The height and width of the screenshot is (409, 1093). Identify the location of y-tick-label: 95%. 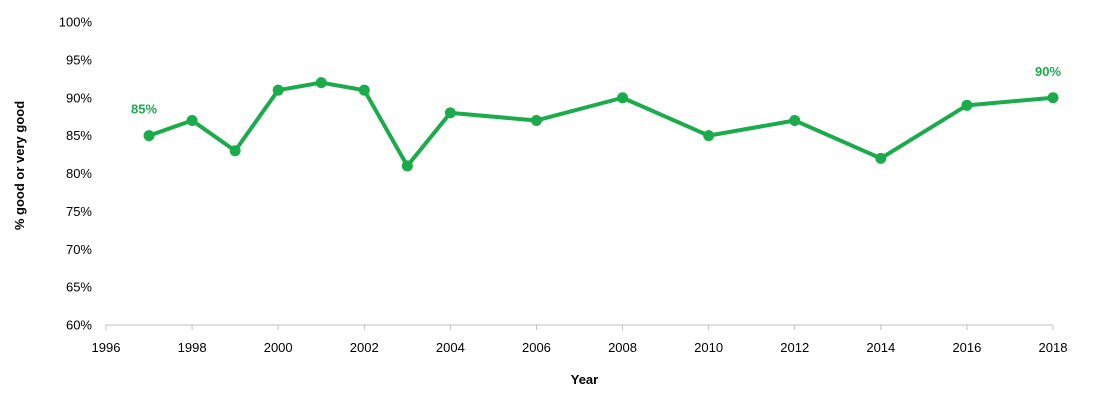
(79, 59).